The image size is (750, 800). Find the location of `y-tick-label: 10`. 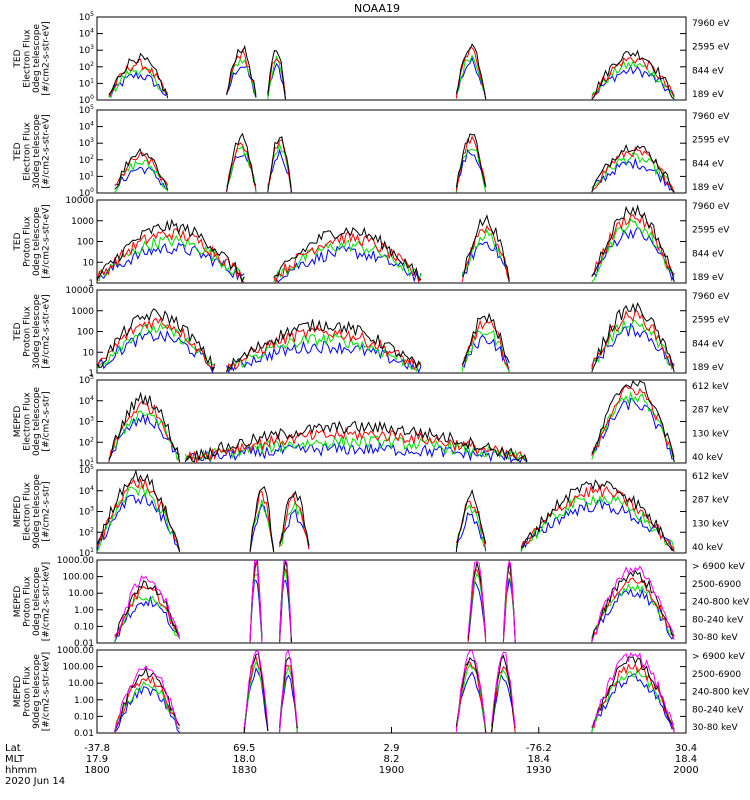

y-tick-label: 10 is located at coordinates (89, 263).